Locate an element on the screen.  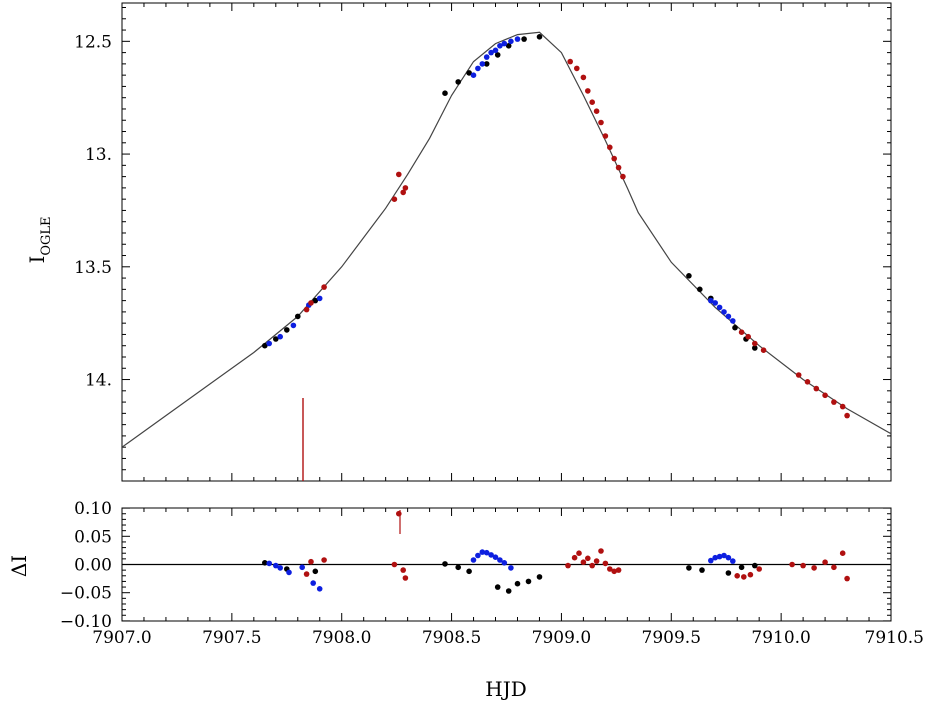
y-tick-label: 14. is located at coordinates (98, 381).